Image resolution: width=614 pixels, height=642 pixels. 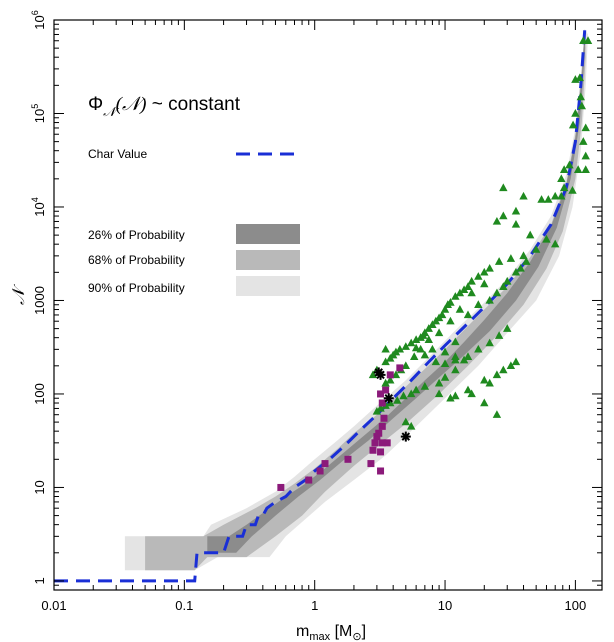 I want to click on phi-annotation: Φ𝒩(𝒩) ~ constant, so click(x=164, y=106).